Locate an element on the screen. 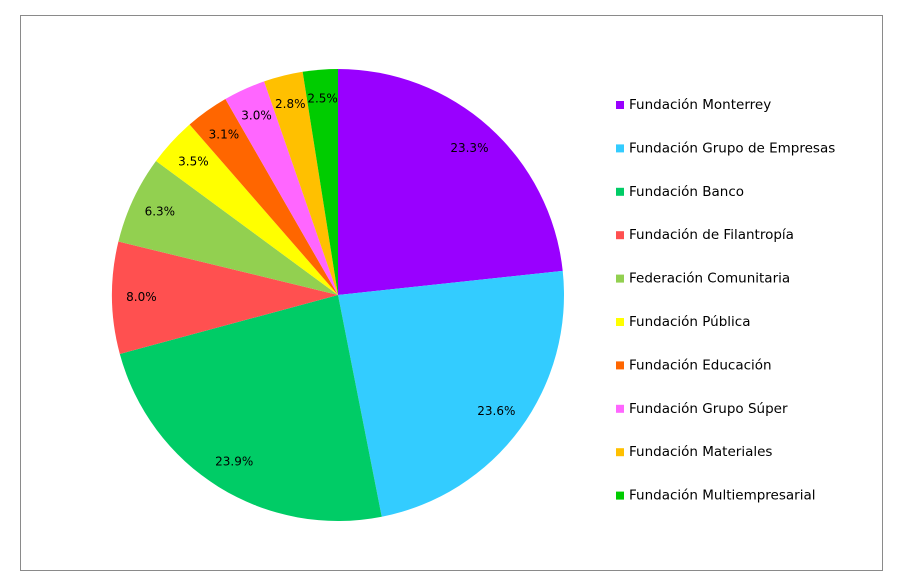  data-label: 3.1% is located at coordinates (224, 134).